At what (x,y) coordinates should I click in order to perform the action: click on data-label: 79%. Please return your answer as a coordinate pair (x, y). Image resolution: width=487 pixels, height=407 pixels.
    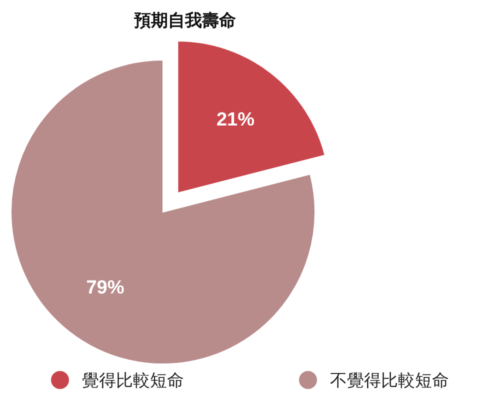
    Looking at the image, I should click on (105, 287).